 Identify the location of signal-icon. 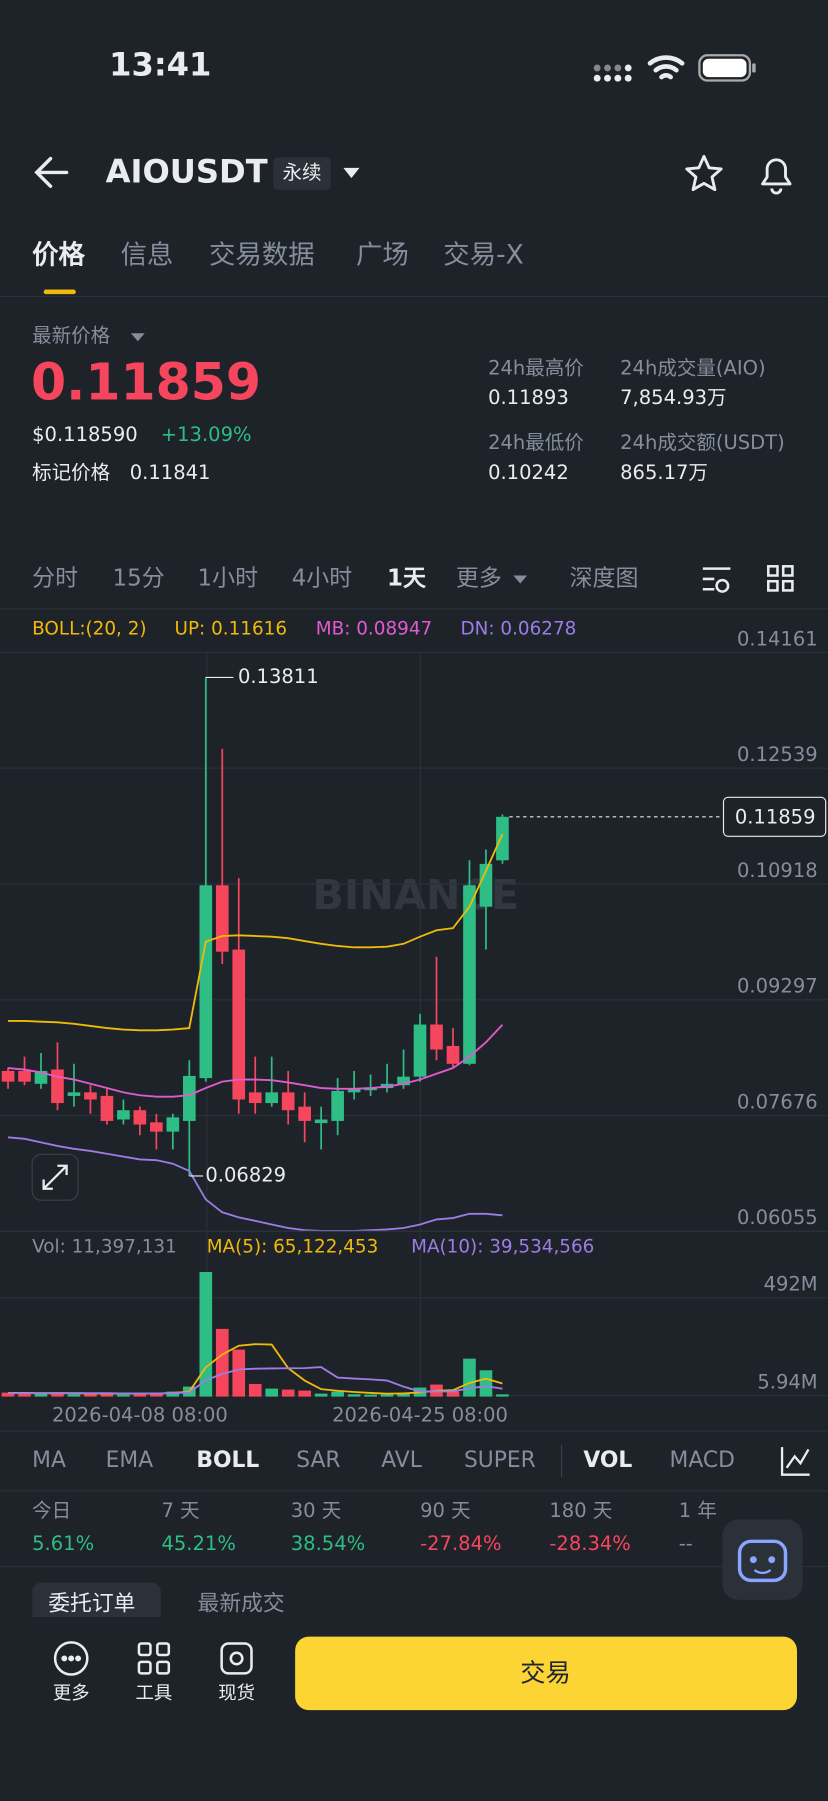
(612, 73).